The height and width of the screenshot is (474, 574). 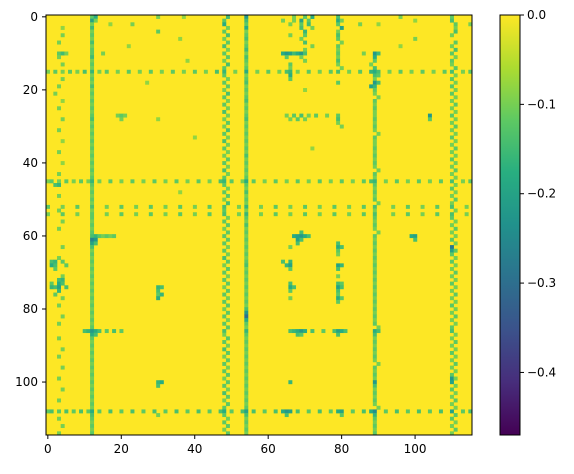 What do you see at coordinates (541, 194) in the screenshot?
I see `colorbar-tick-label: −0.2` at bounding box center [541, 194].